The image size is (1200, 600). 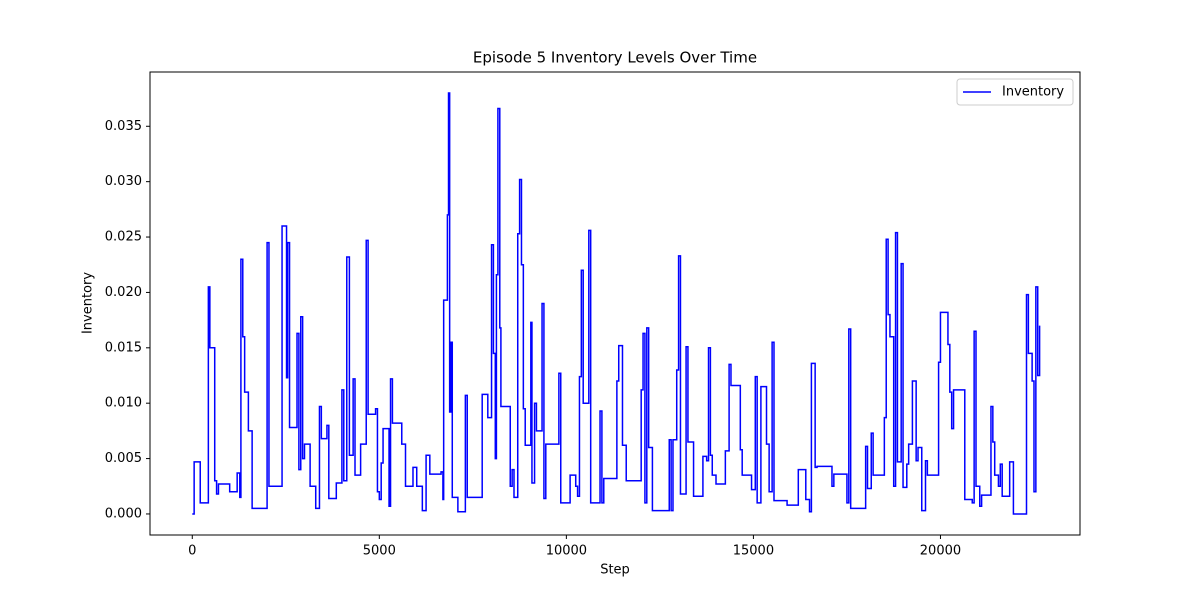 I want to click on x-tick-label: 10000, so click(x=566, y=551).